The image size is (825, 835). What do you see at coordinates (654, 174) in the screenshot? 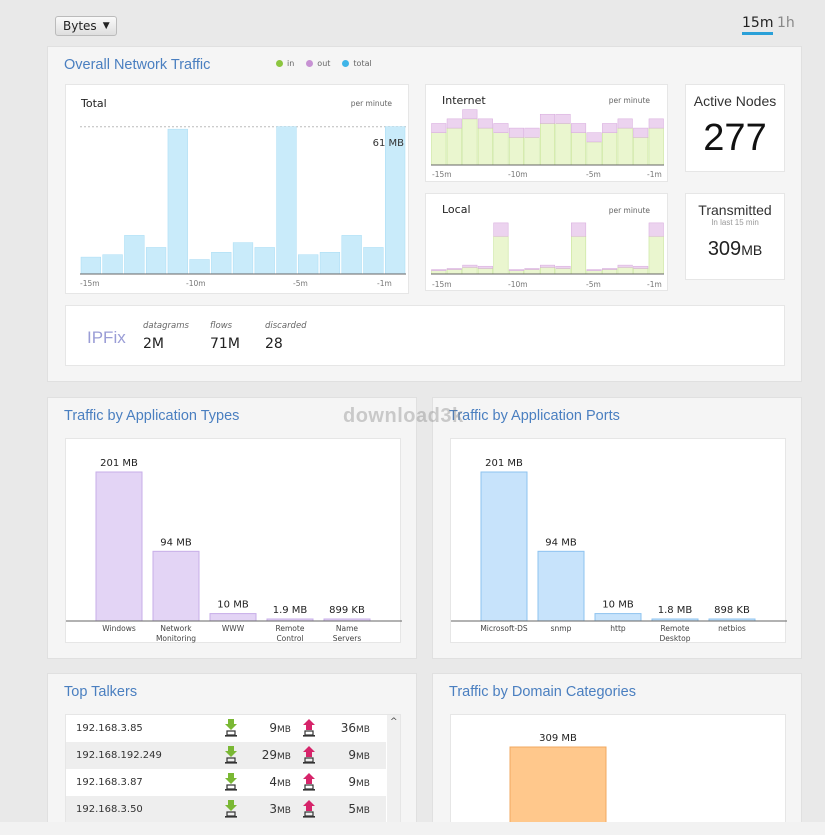
I see `x-tick: -1m` at bounding box center [654, 174].